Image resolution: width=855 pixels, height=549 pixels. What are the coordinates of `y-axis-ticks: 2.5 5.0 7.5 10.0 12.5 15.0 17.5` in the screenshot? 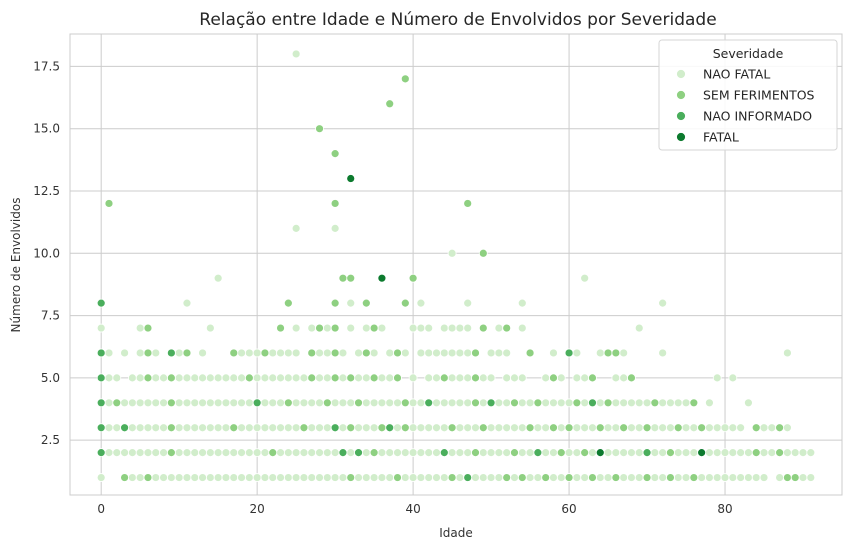 It's located at (46, 253).